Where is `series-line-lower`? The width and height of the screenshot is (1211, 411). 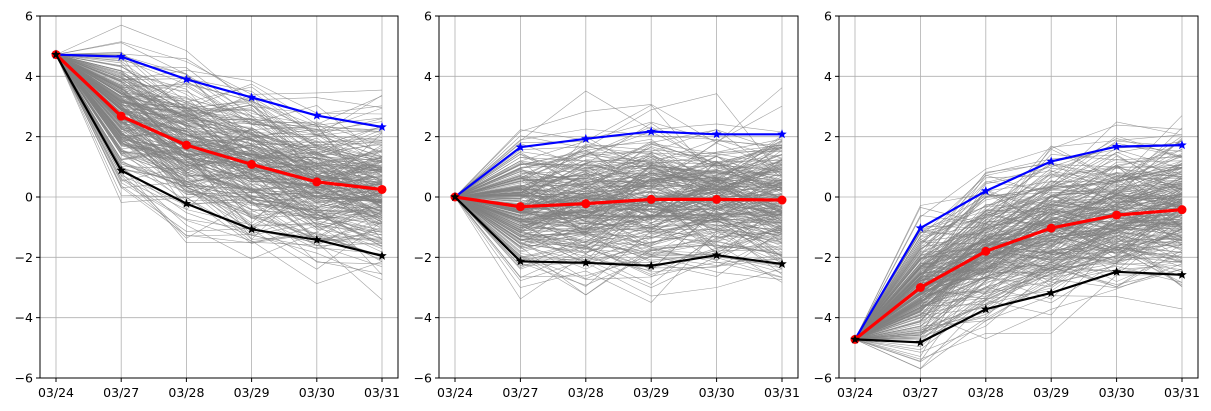
series-line-lower is located at coordinates (219, 155).